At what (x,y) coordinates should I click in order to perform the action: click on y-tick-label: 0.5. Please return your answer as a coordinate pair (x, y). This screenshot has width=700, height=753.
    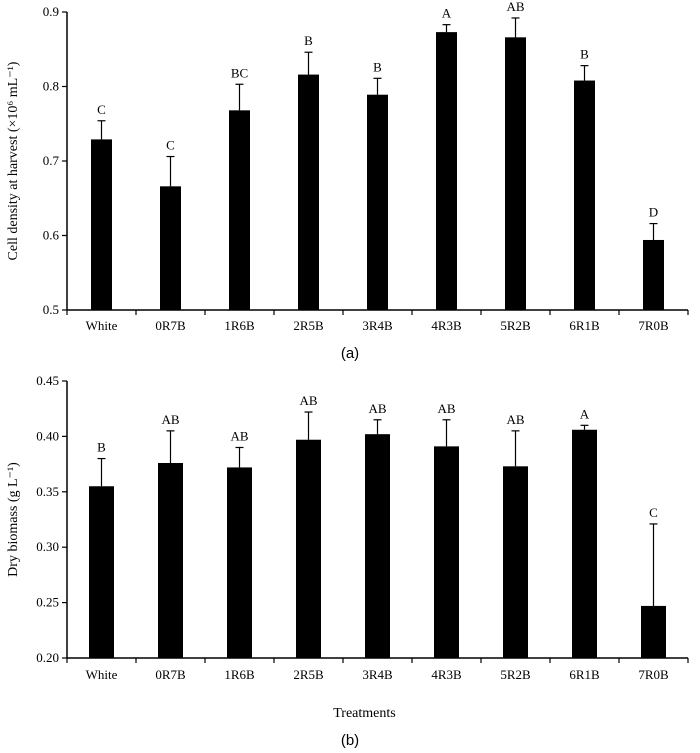
    Looking at the image, I should click on (51, 309).